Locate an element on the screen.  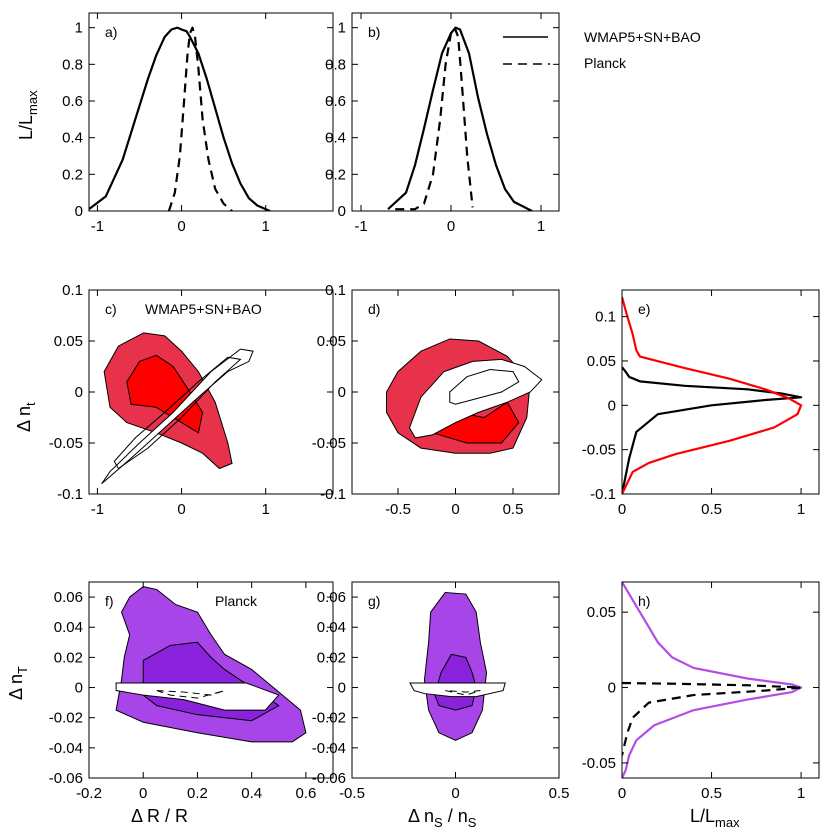
ytick-label-e: 0 is located at coordinates (612, 405).